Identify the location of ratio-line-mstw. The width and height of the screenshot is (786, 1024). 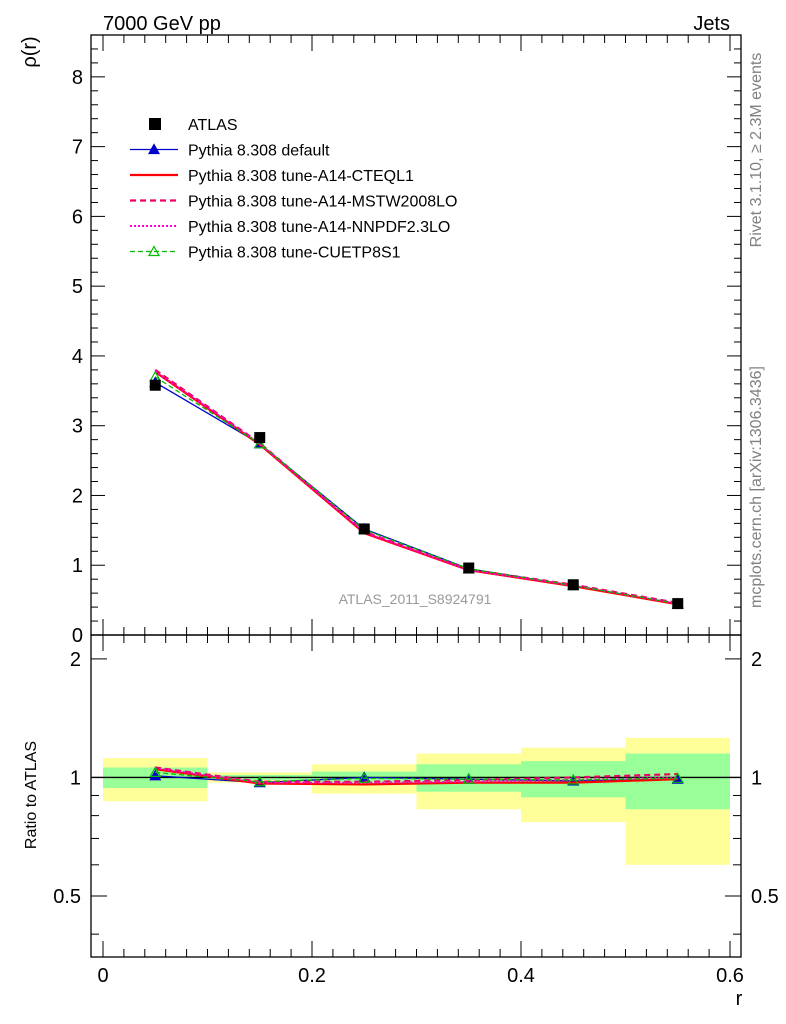
(416, 774).